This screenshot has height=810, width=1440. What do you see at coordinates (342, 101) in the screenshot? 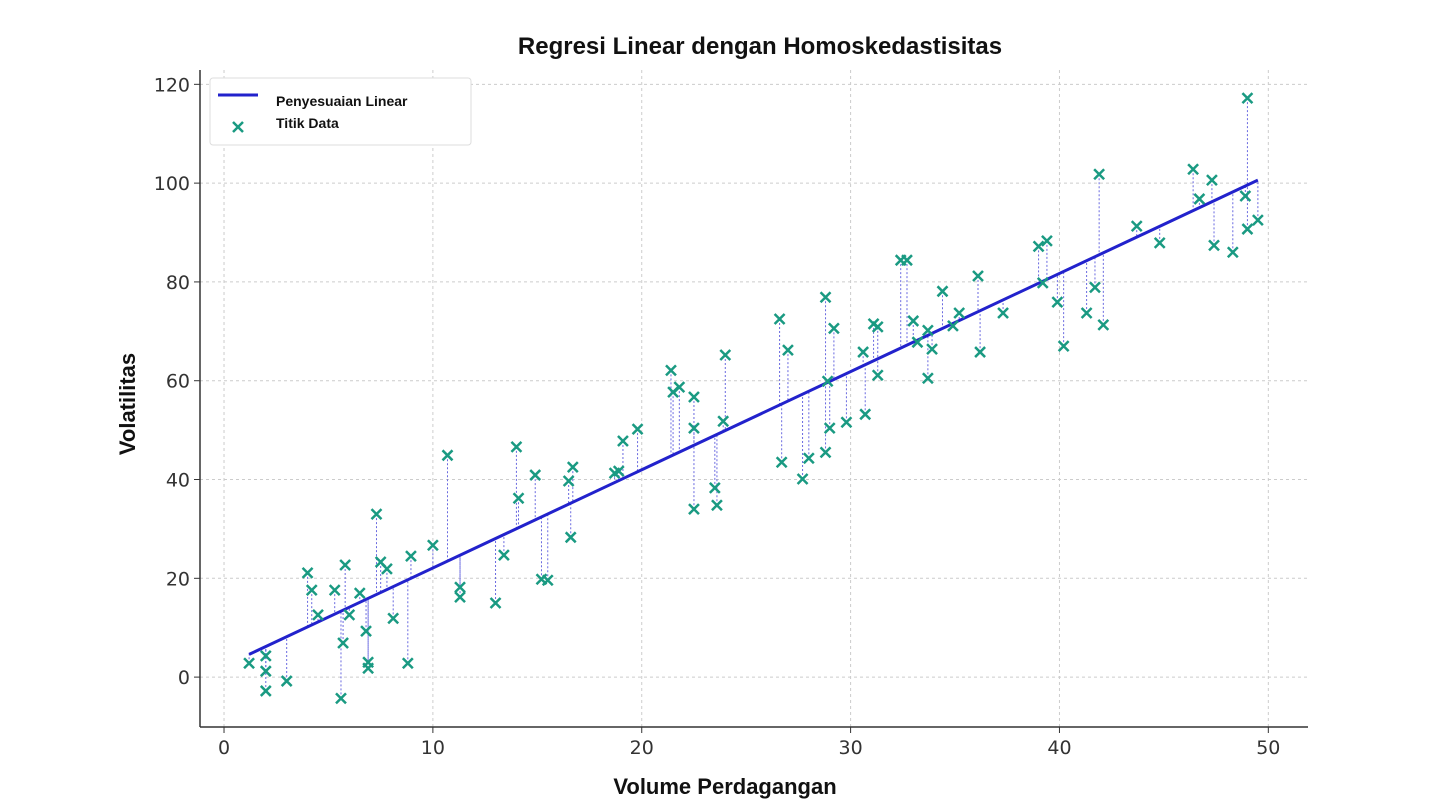
I see `legend-label-fit: Penyesuaian Linear` at bounding box center [342, 101].